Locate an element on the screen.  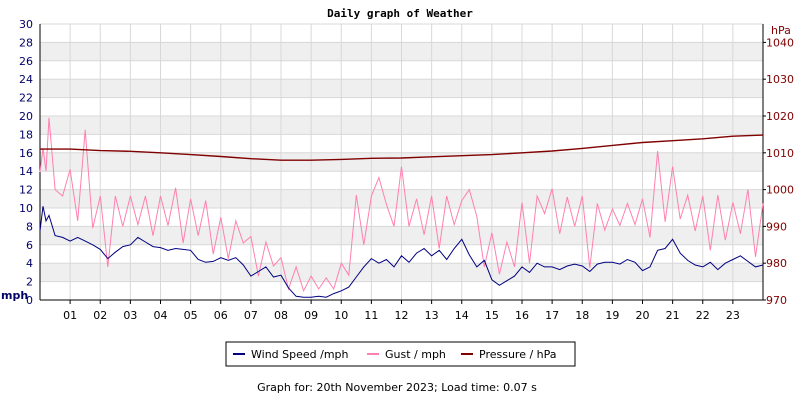
left-axis-unit-label: mph is located at coordinates (14, 295).